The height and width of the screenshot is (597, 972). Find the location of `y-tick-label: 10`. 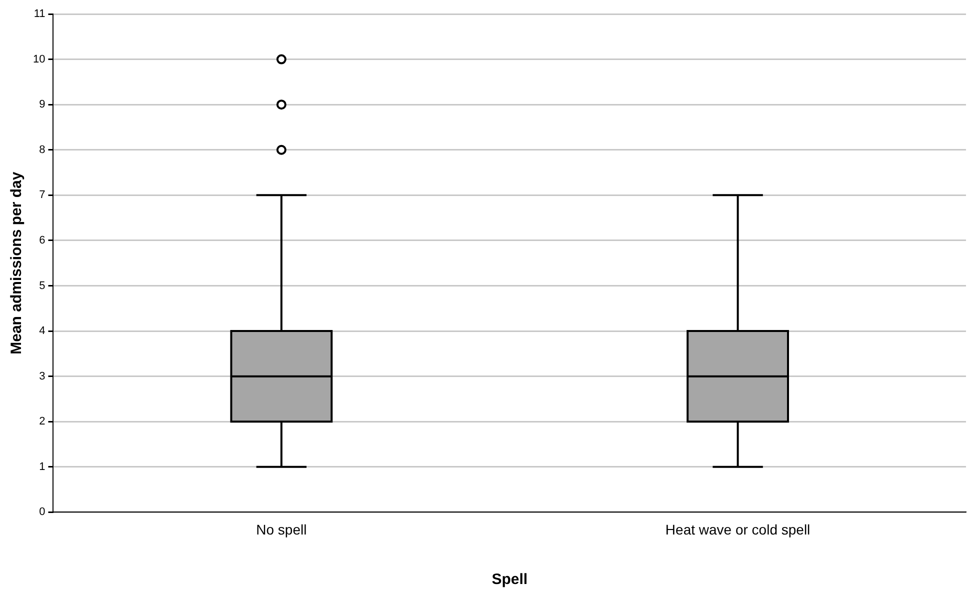

y-tick-label: 10 is located at coordinates (39, 59).